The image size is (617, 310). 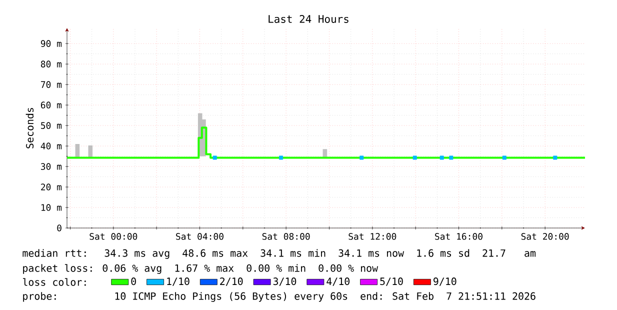 I want to click on legend-label: 1/10, so click(x=178, y=282).